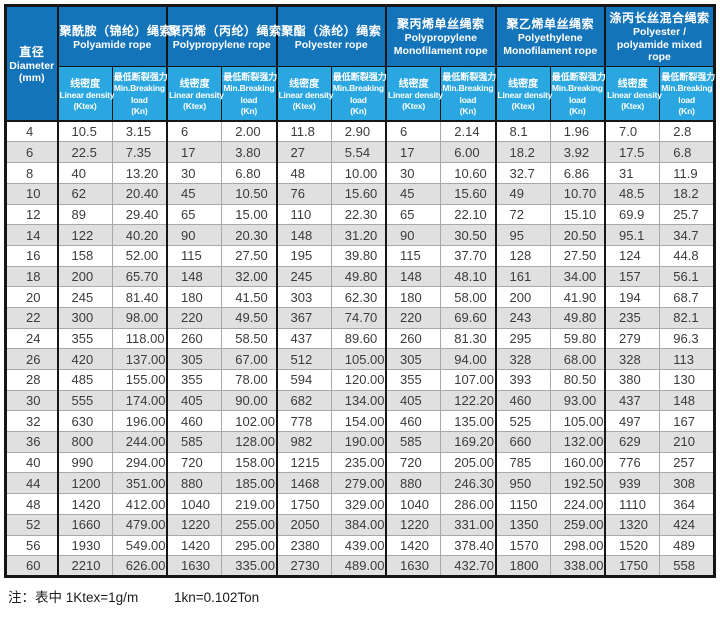 This screenshot has width=720, height=626. Describe the element at coordinates (84, 297) in the screenshot. I see `value-cell: 245` at that location.